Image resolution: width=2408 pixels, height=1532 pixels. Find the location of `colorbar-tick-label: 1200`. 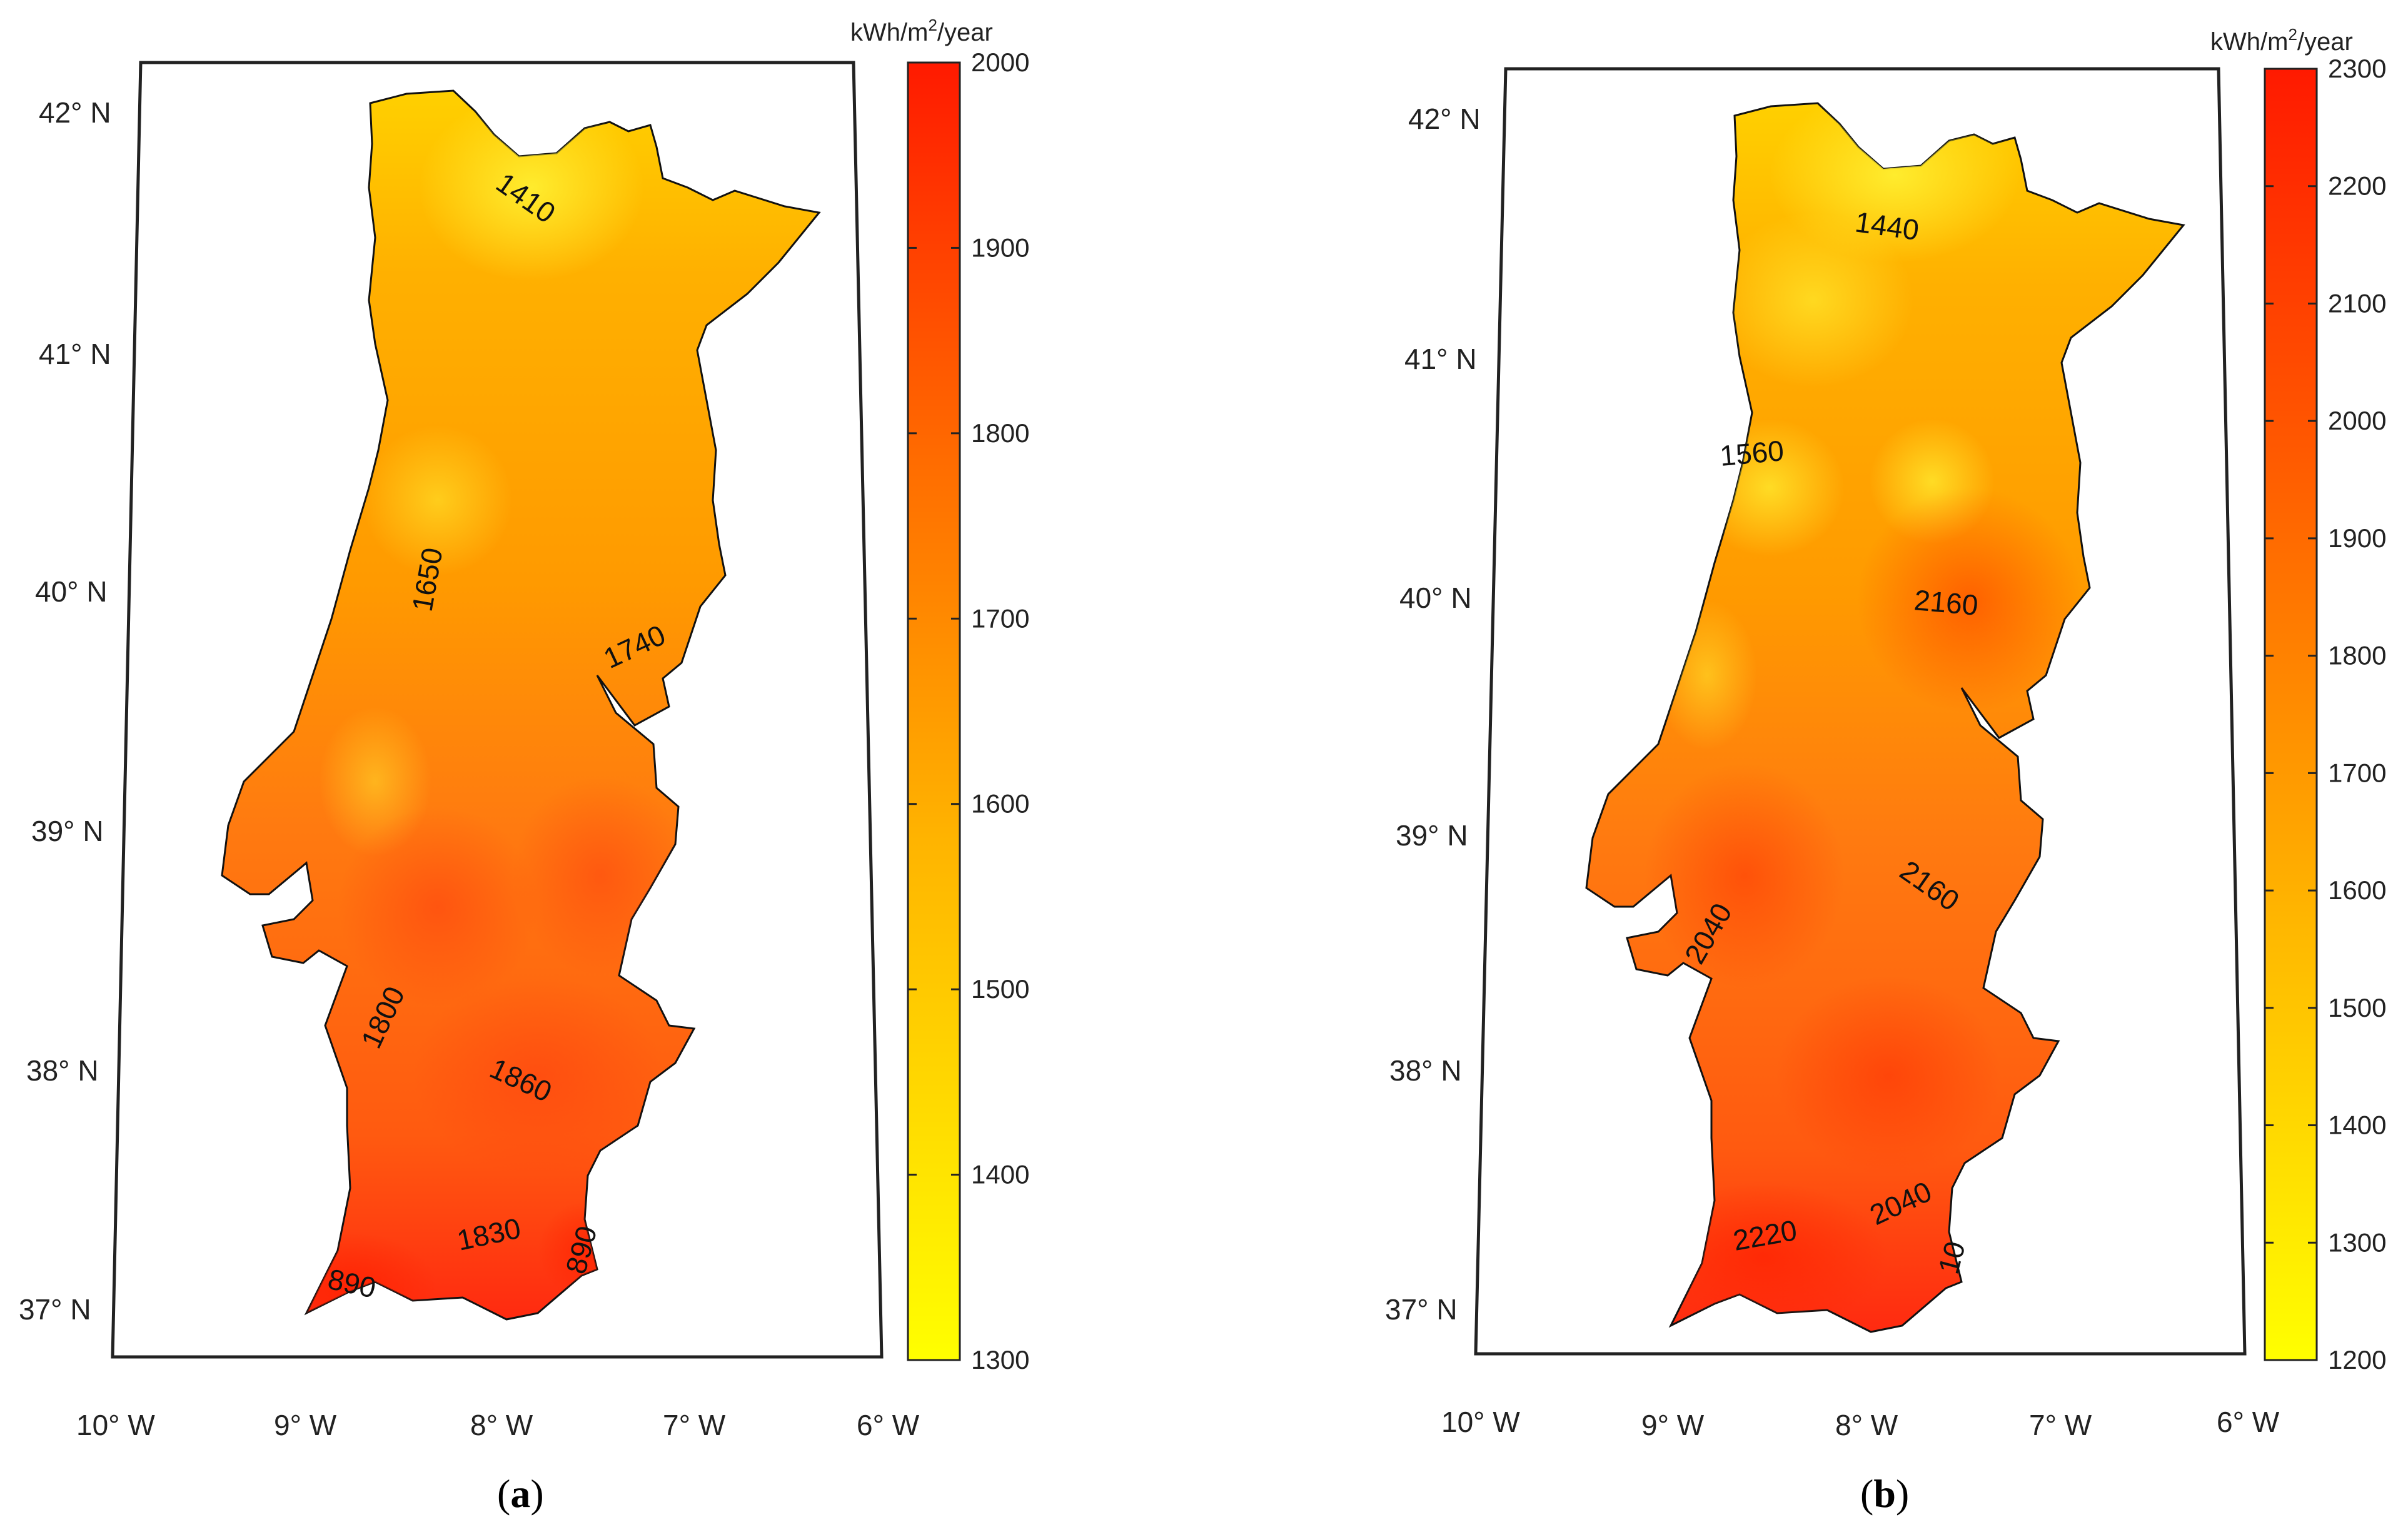

colorbar-tick-label: 1200 is located at coordinates (2357, 1359).